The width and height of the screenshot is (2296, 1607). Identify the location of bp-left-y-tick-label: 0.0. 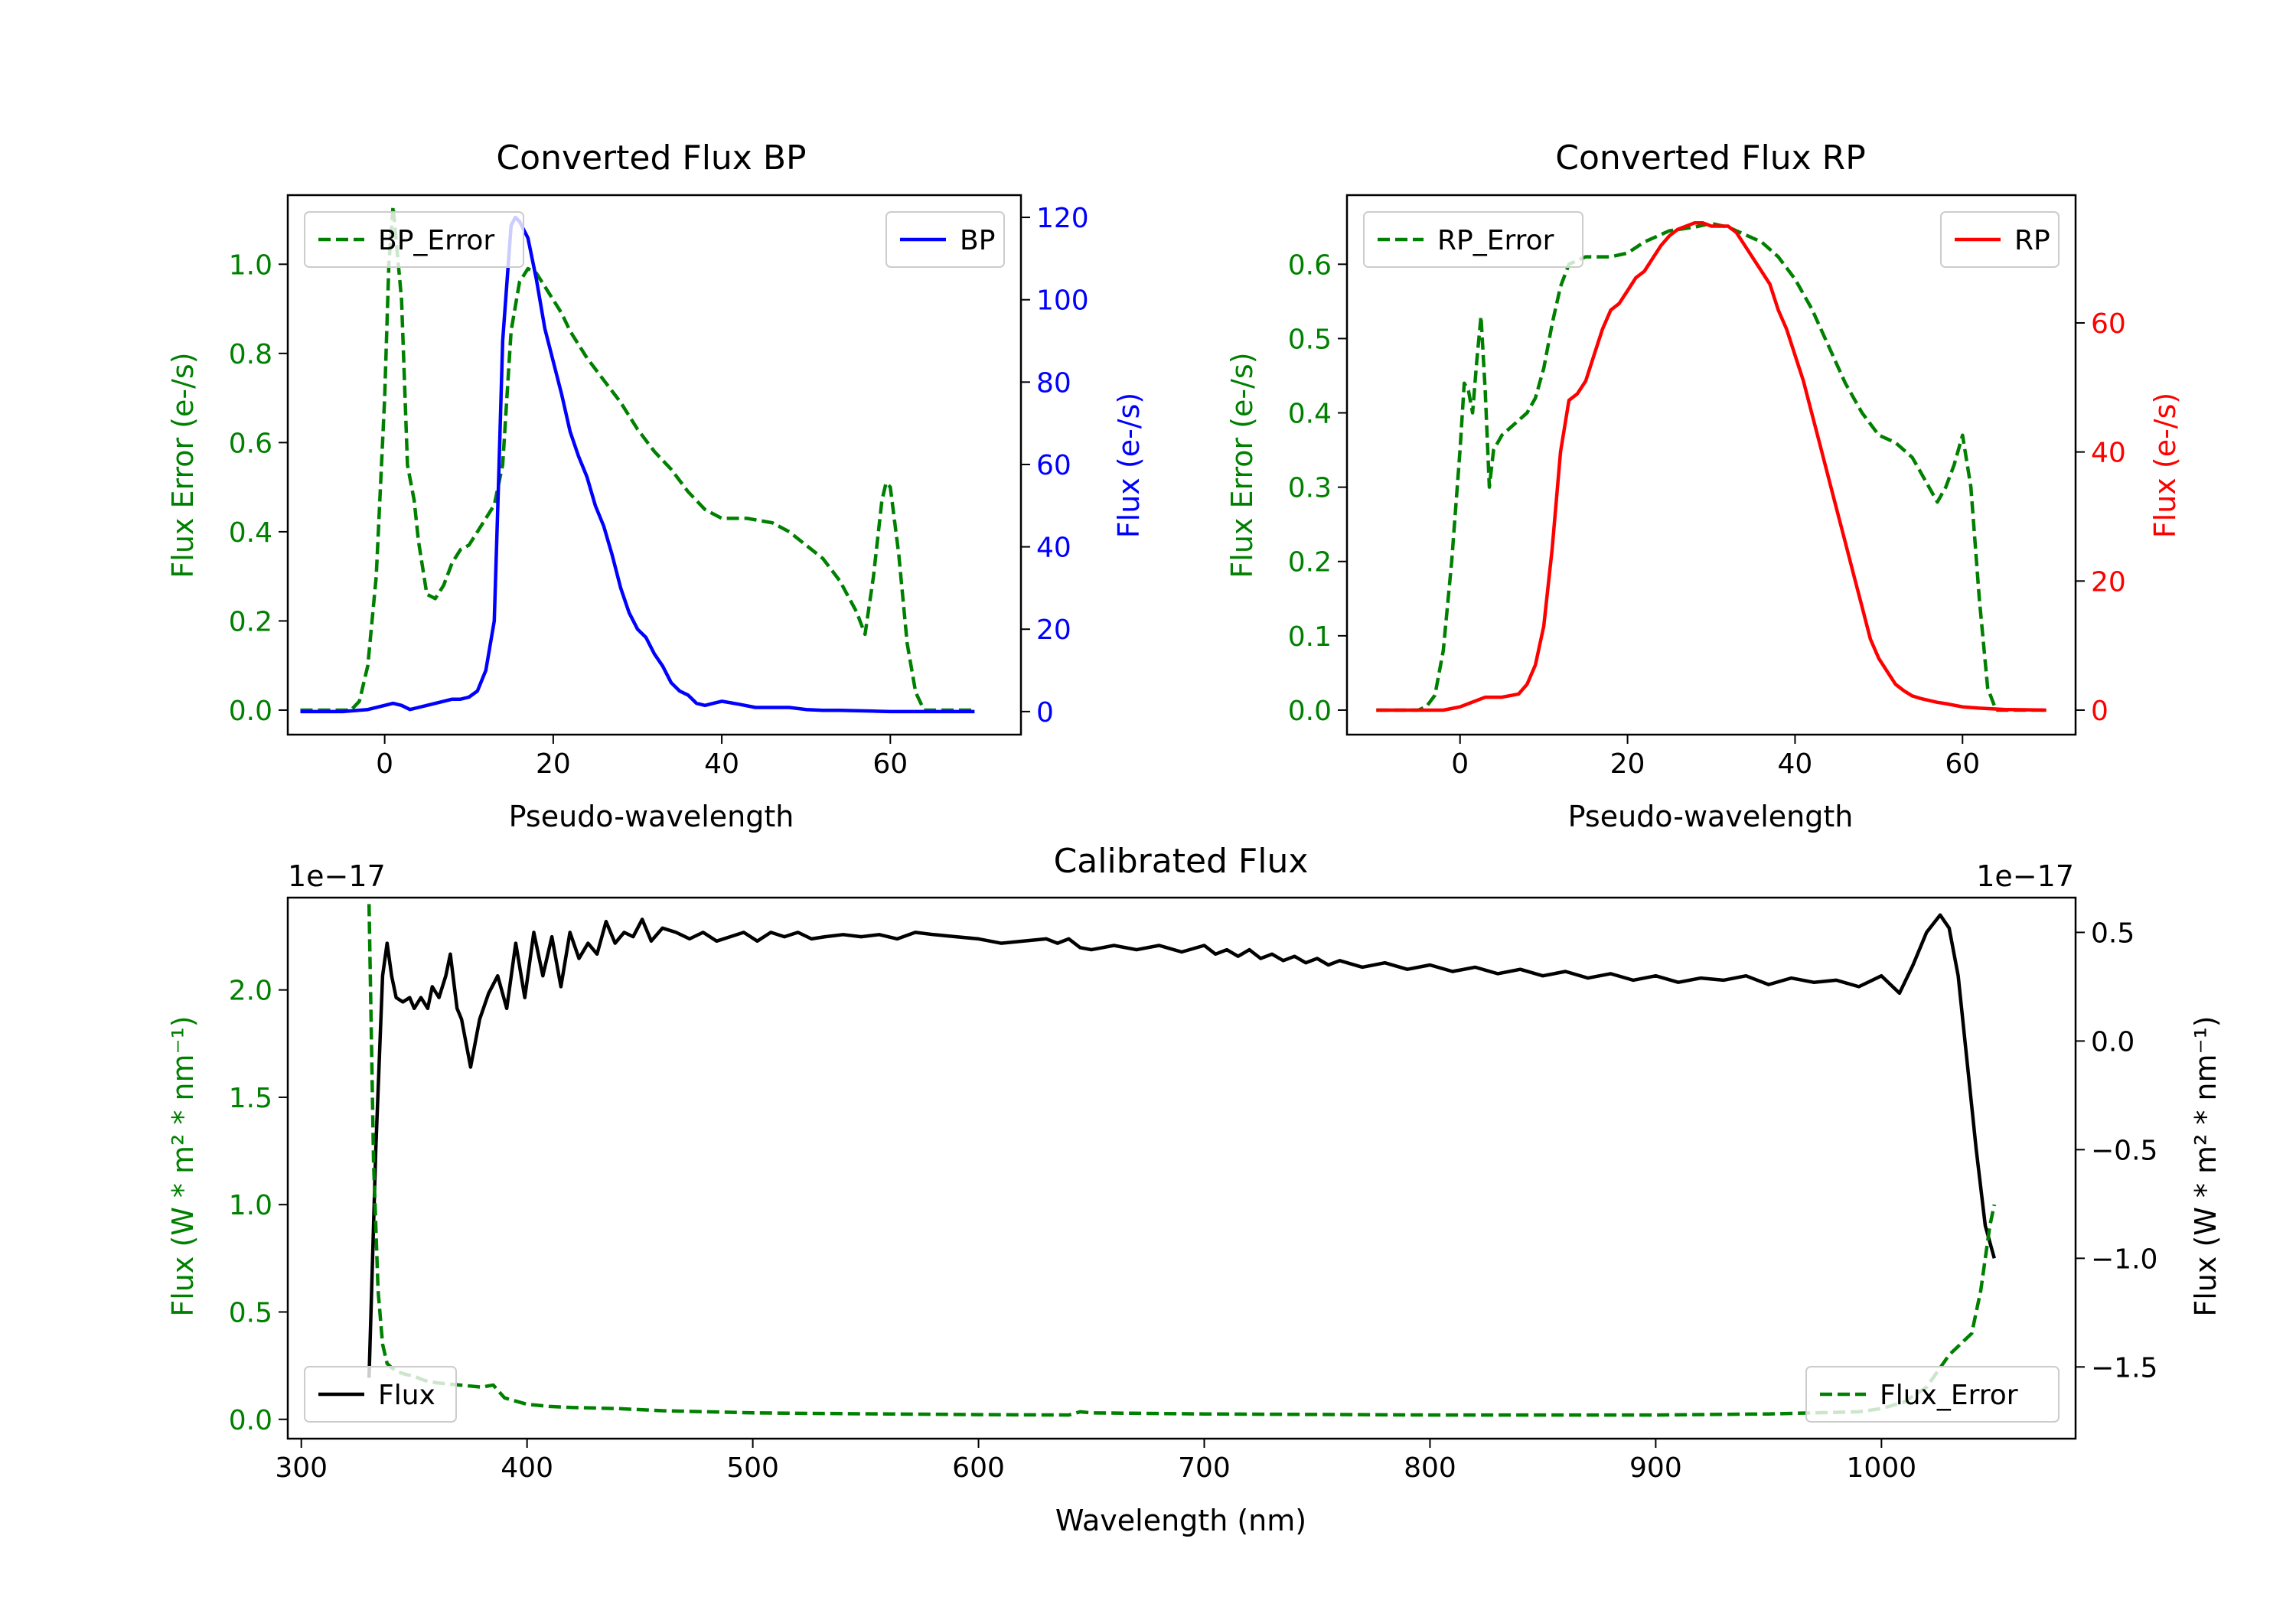
(250, 711).